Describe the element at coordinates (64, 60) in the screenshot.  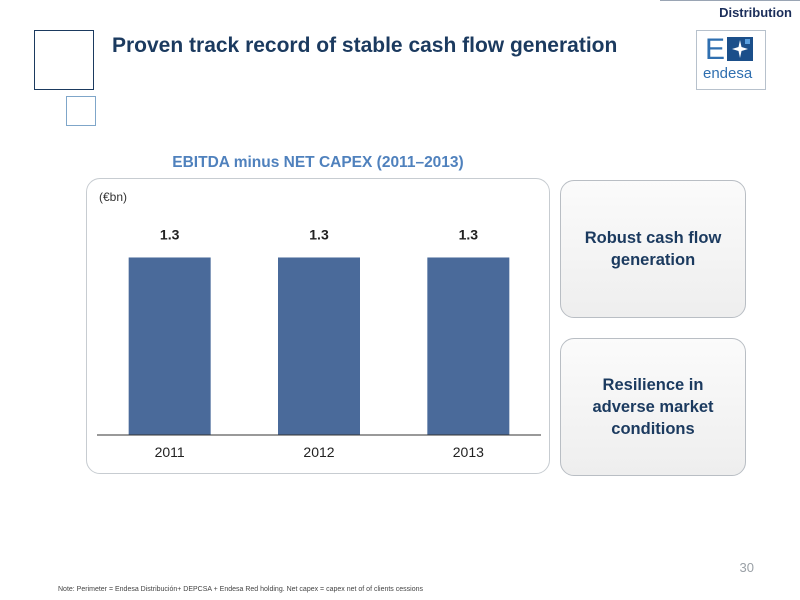
I see `decorative-square-large` at that location.